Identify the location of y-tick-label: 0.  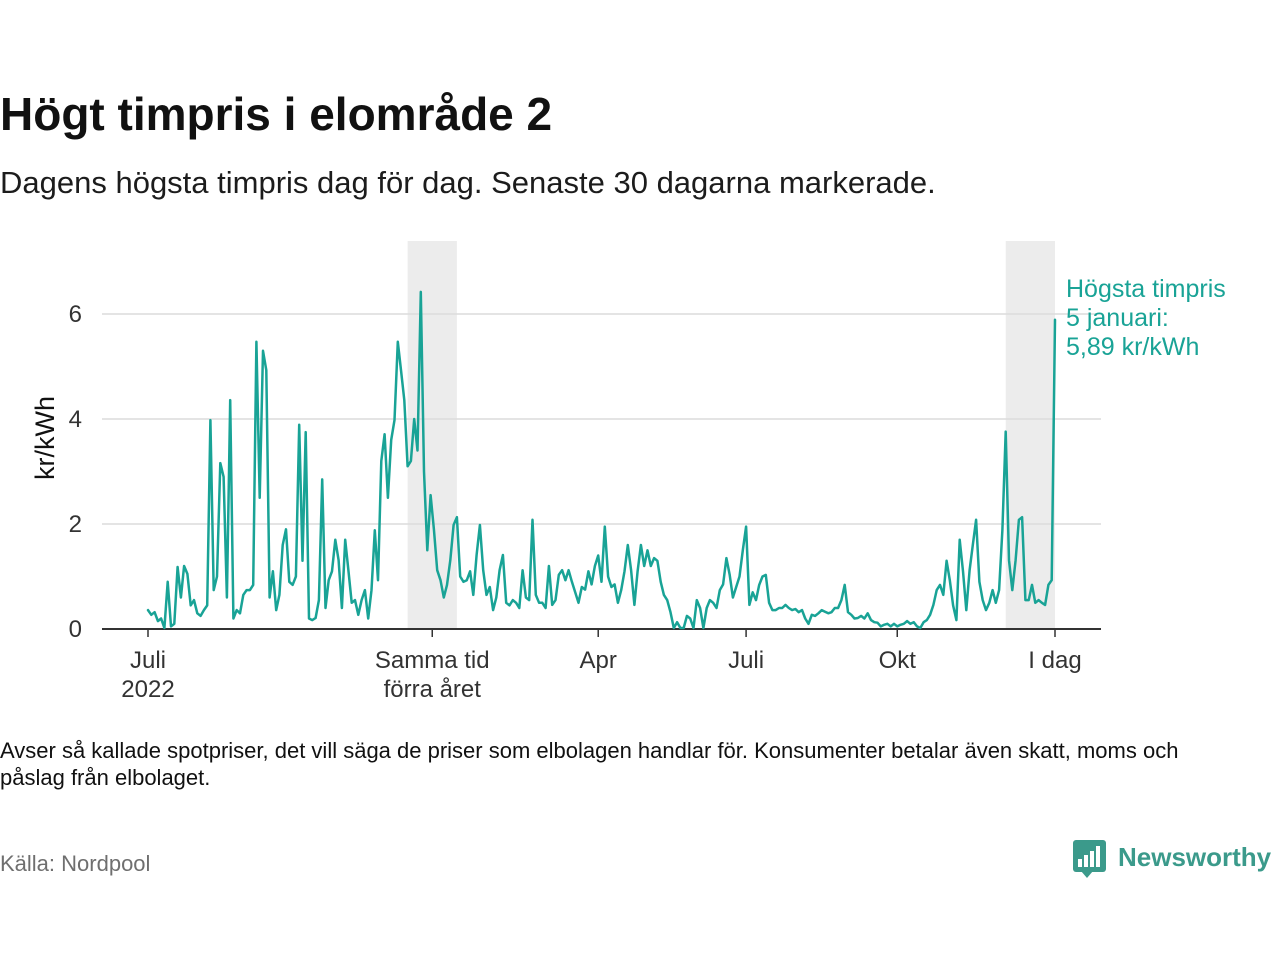
(75, 629).